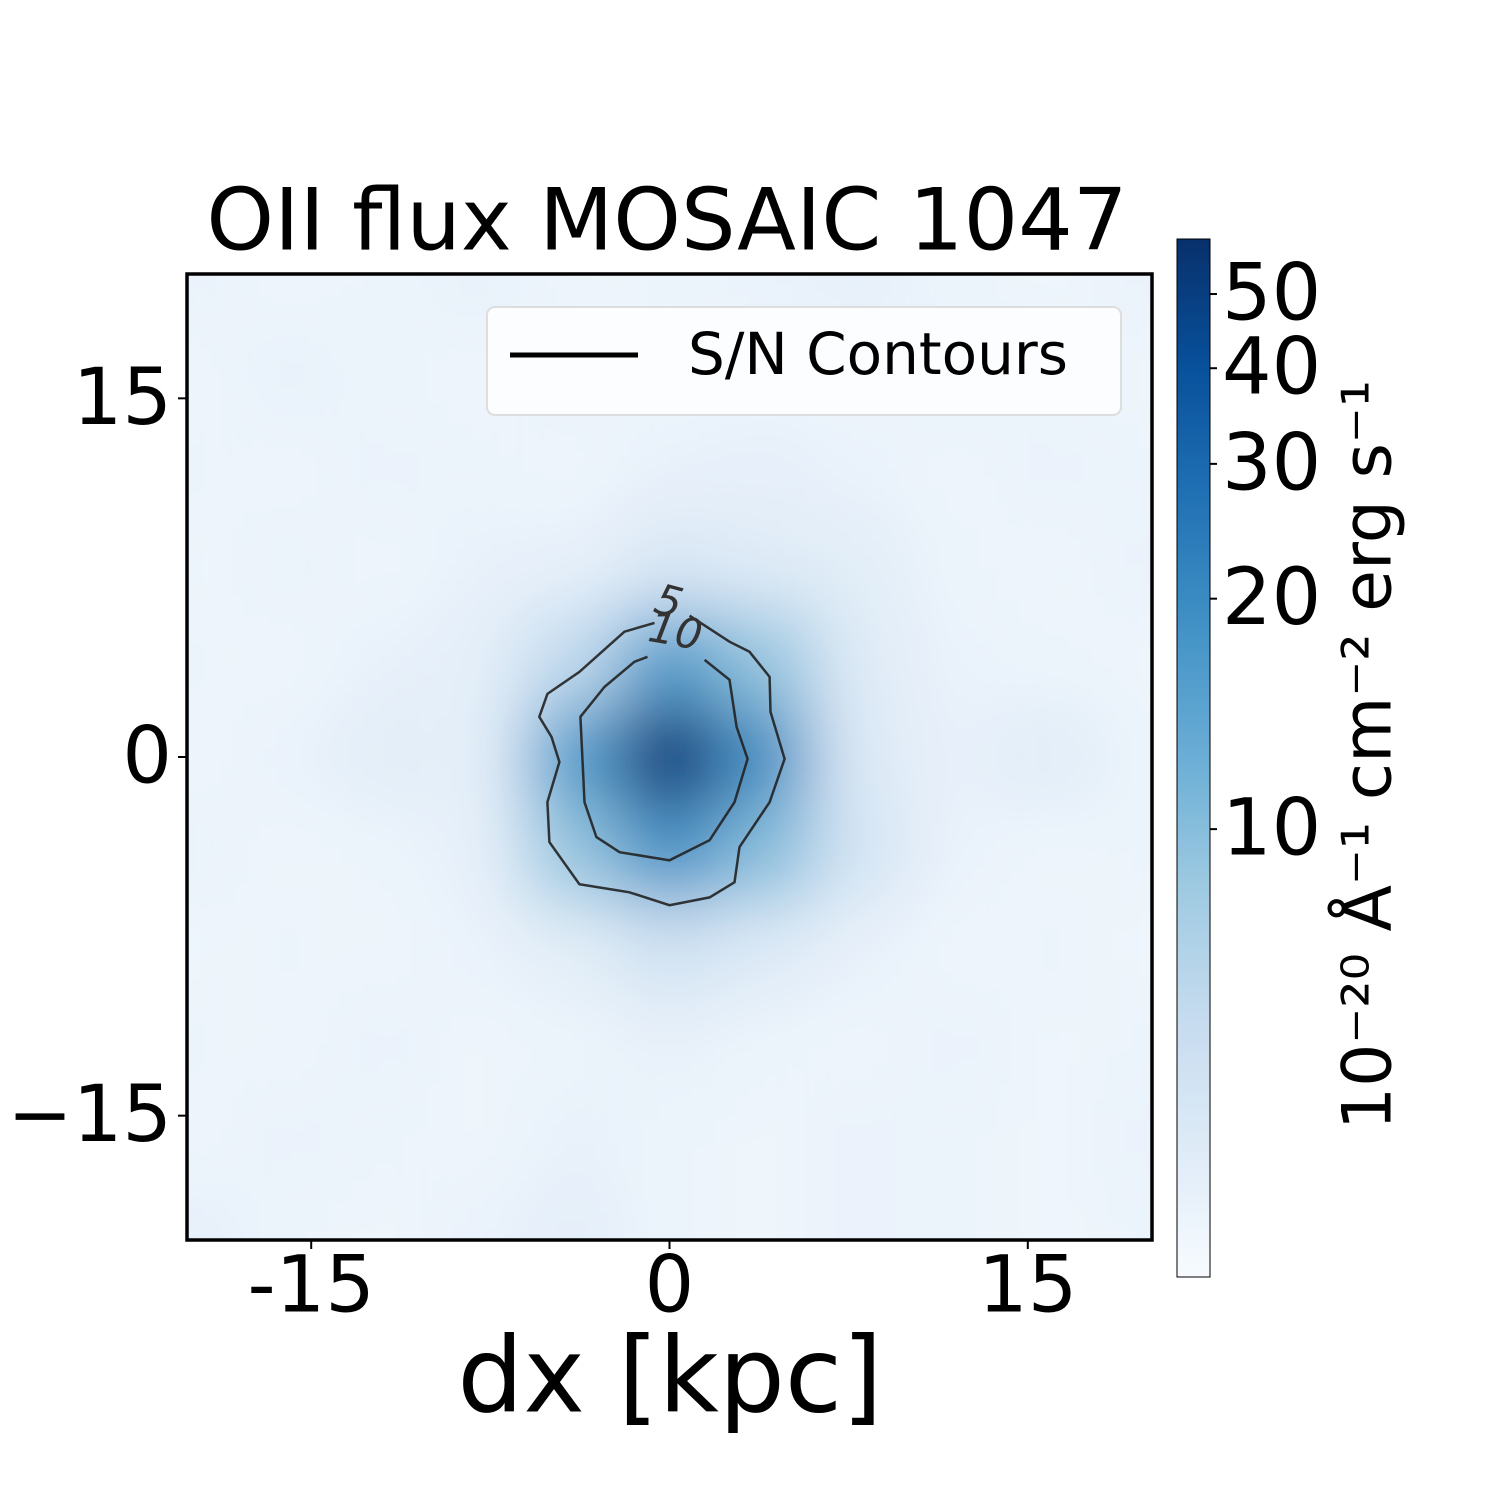 The image size is (1500, 1500). I want to click on chart-title: OII flux MOSAIC 1047, so click(666, 220).